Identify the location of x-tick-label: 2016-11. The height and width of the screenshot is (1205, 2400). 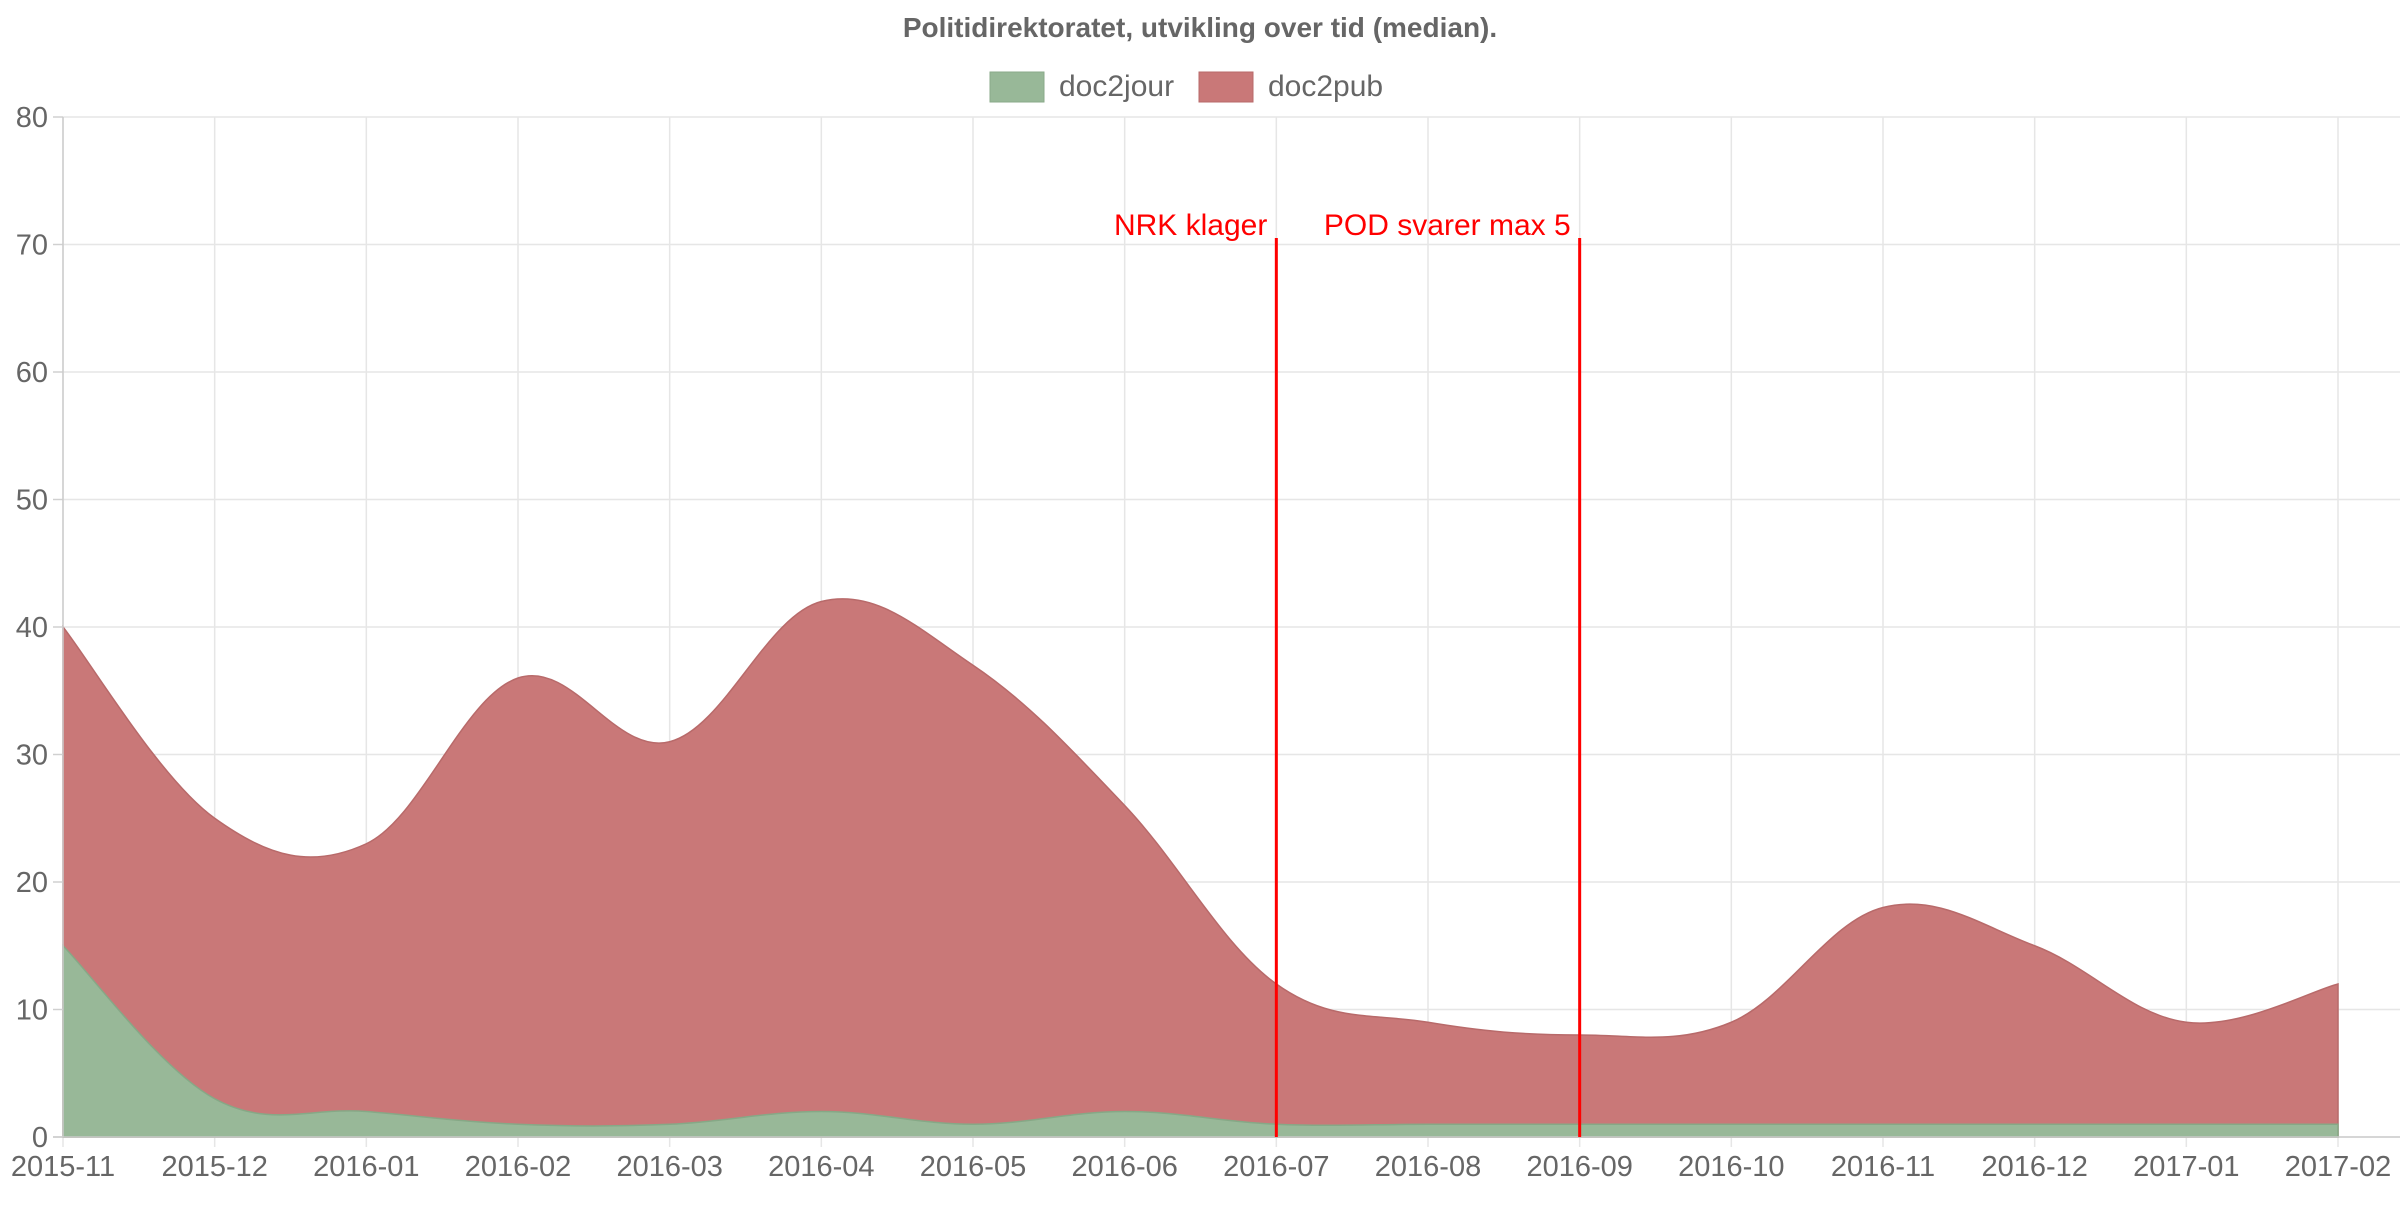
(1883, 1167).